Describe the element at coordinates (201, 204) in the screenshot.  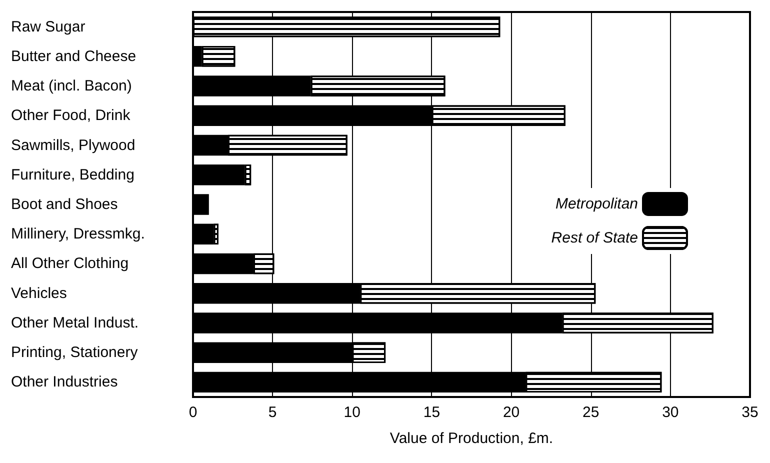
I see `bar` at that location.